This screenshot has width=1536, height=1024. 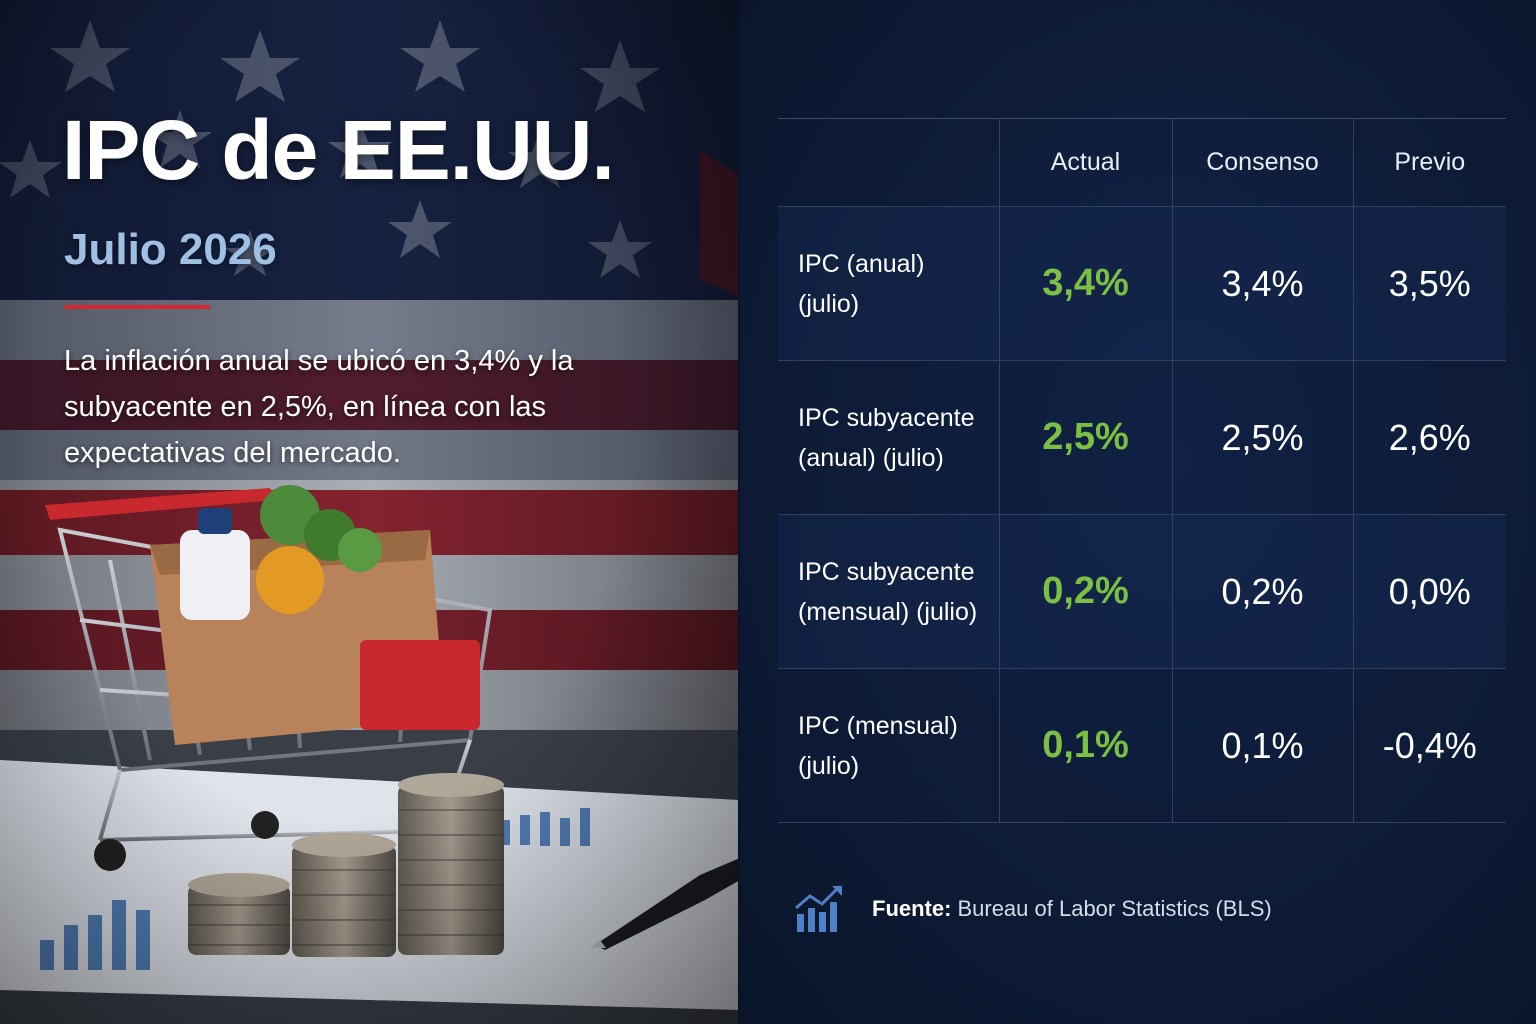 What do you see at coordinates (1429, 283) in the screenshot?
I see `previous-value: 3,5%` at bounding box center [1429, 283].